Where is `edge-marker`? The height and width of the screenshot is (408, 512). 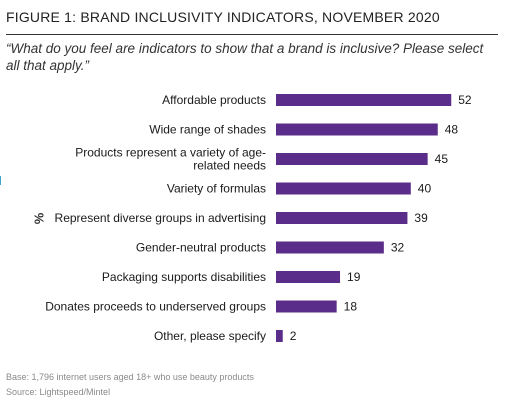 edge-marker is located at coordinates (0, 180).